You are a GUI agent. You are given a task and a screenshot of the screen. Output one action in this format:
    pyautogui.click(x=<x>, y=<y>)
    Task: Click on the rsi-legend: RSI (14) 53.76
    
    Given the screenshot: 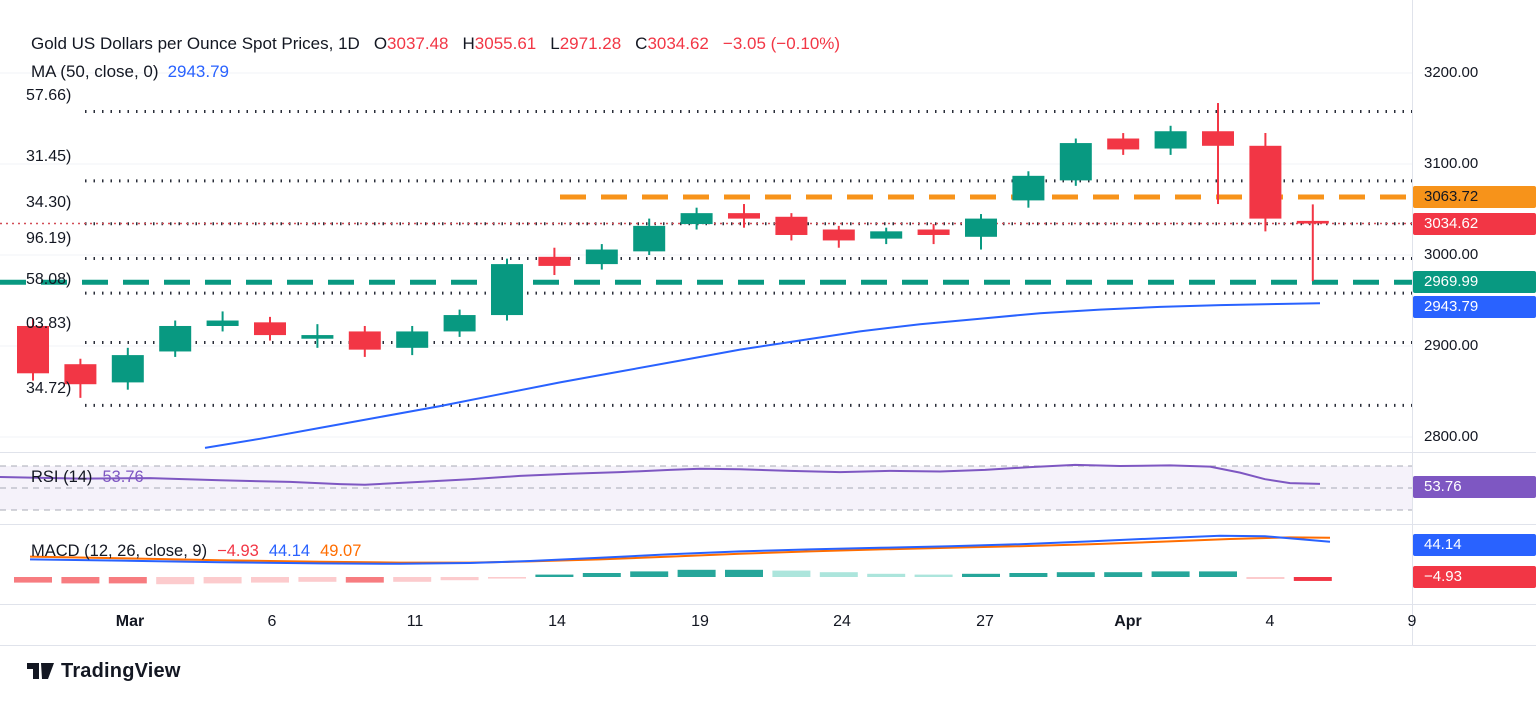 What is the action you would take?
    pyautogui.click(x=87, y=477)
    